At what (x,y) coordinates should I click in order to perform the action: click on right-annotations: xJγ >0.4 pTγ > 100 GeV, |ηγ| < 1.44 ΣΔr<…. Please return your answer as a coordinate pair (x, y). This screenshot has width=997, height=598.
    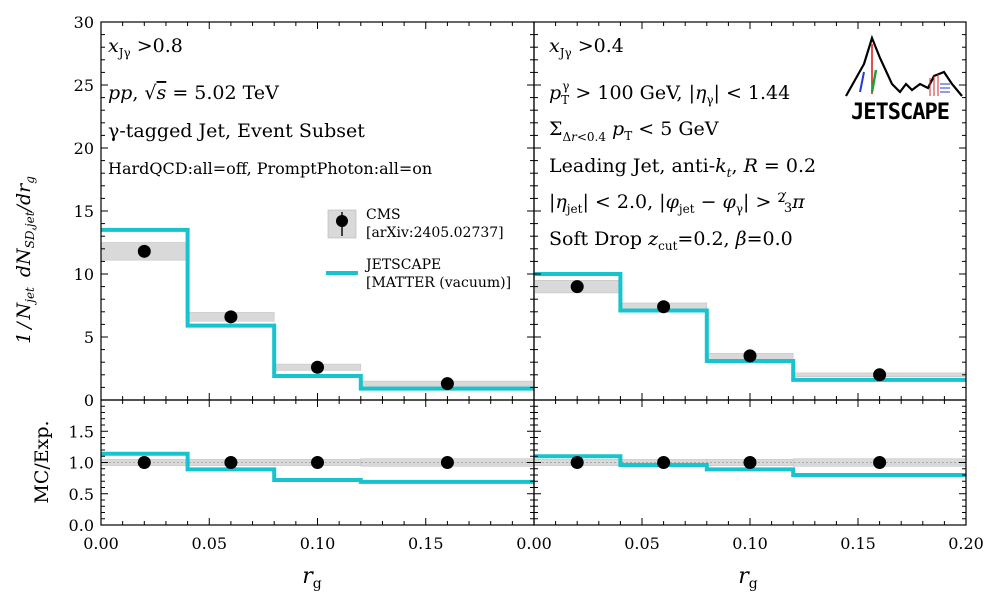
    Looking at the image, I should click on (682, 144).